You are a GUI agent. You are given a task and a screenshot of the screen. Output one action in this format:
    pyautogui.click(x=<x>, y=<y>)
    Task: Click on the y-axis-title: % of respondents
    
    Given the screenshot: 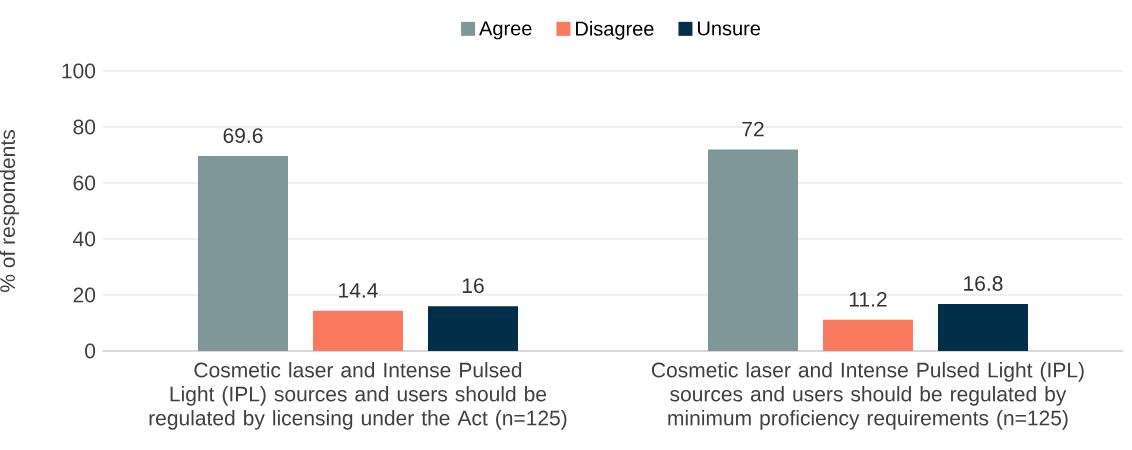 What is the action you would take?
    pyautogui.click(x=10, y=211)
    